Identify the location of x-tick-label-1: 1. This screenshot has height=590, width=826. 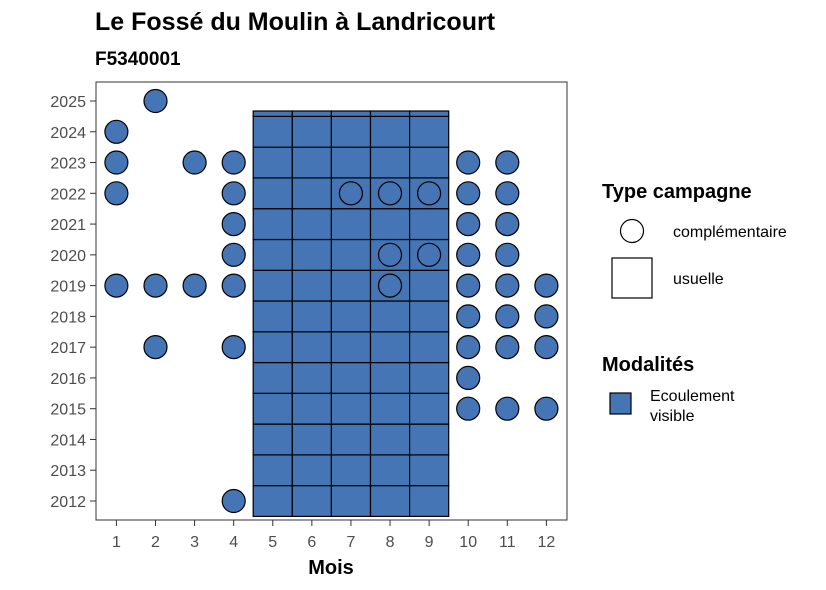
(116, 542).